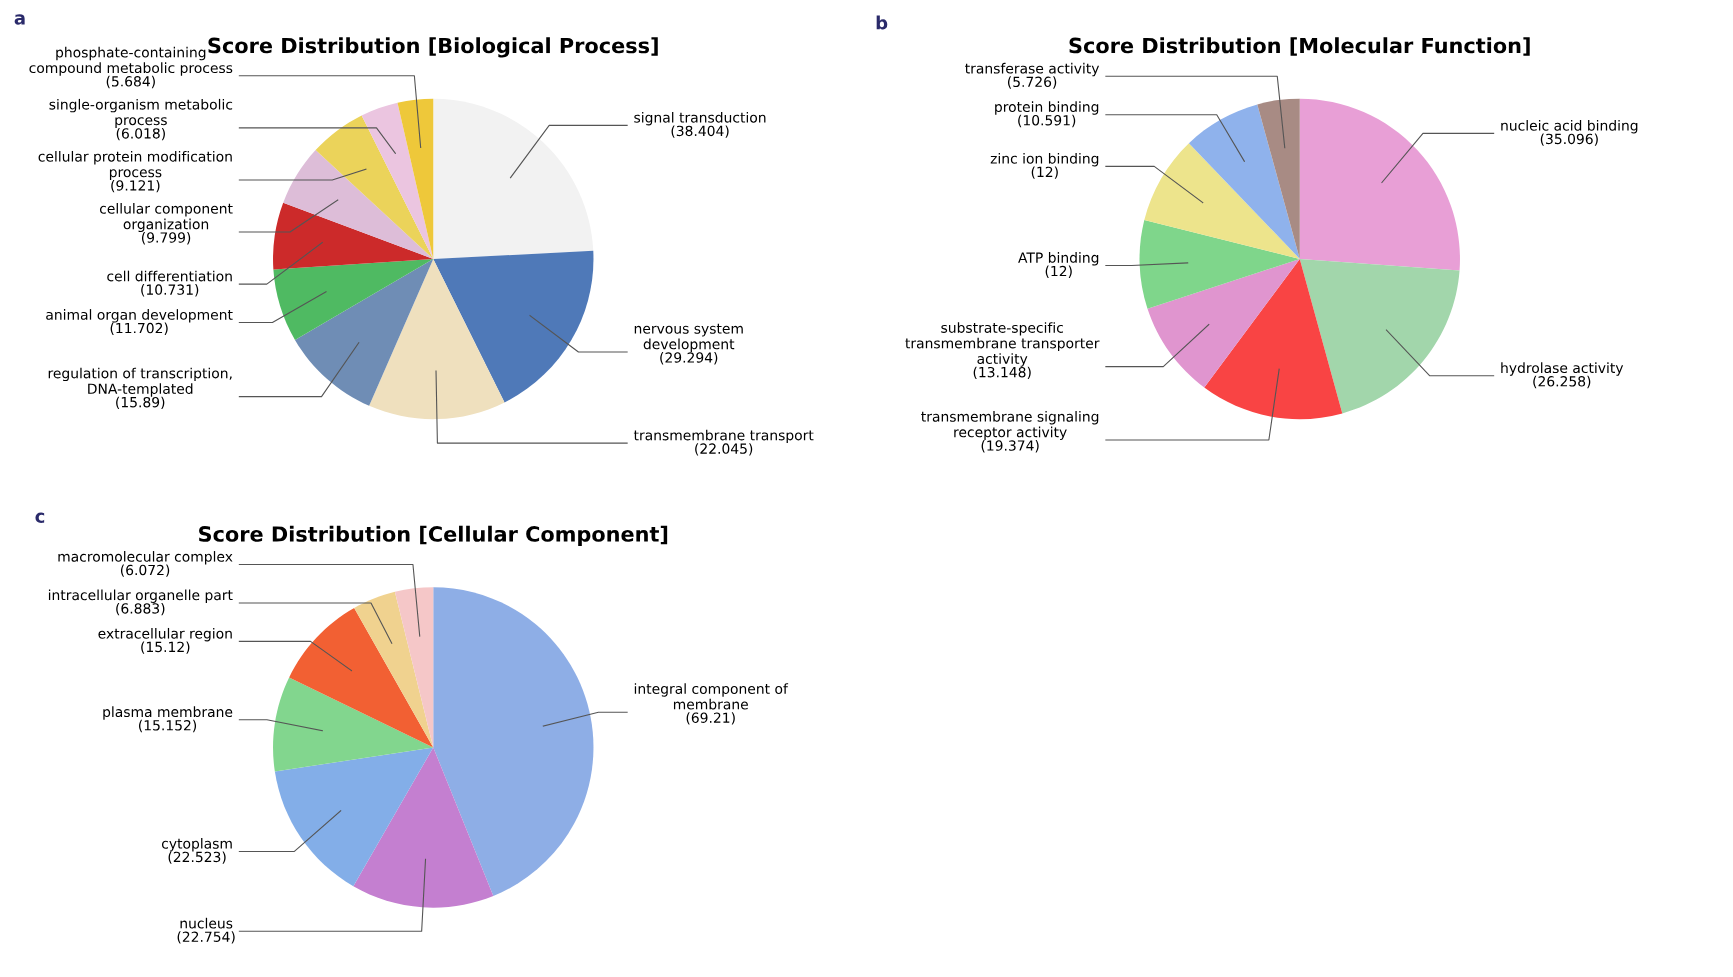 The height and width of the screenshot is (977, 1733). Describe the element at coordinates (710, 718) in the screenshot. I see `data-label: (69.21)` at that location.